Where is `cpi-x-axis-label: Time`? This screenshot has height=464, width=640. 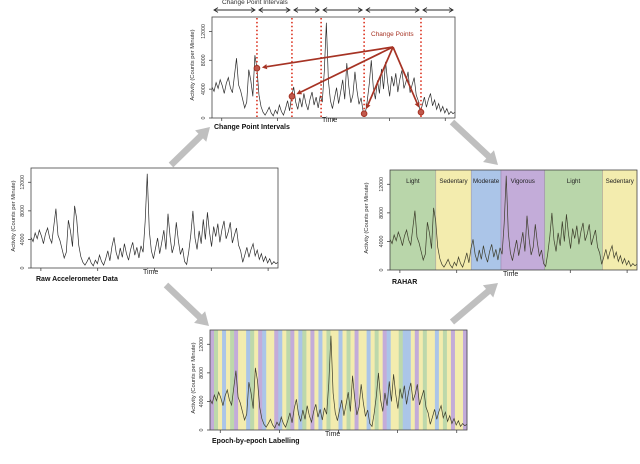 cpi-x-axis-label: Time is located at coordinates (330, 120).